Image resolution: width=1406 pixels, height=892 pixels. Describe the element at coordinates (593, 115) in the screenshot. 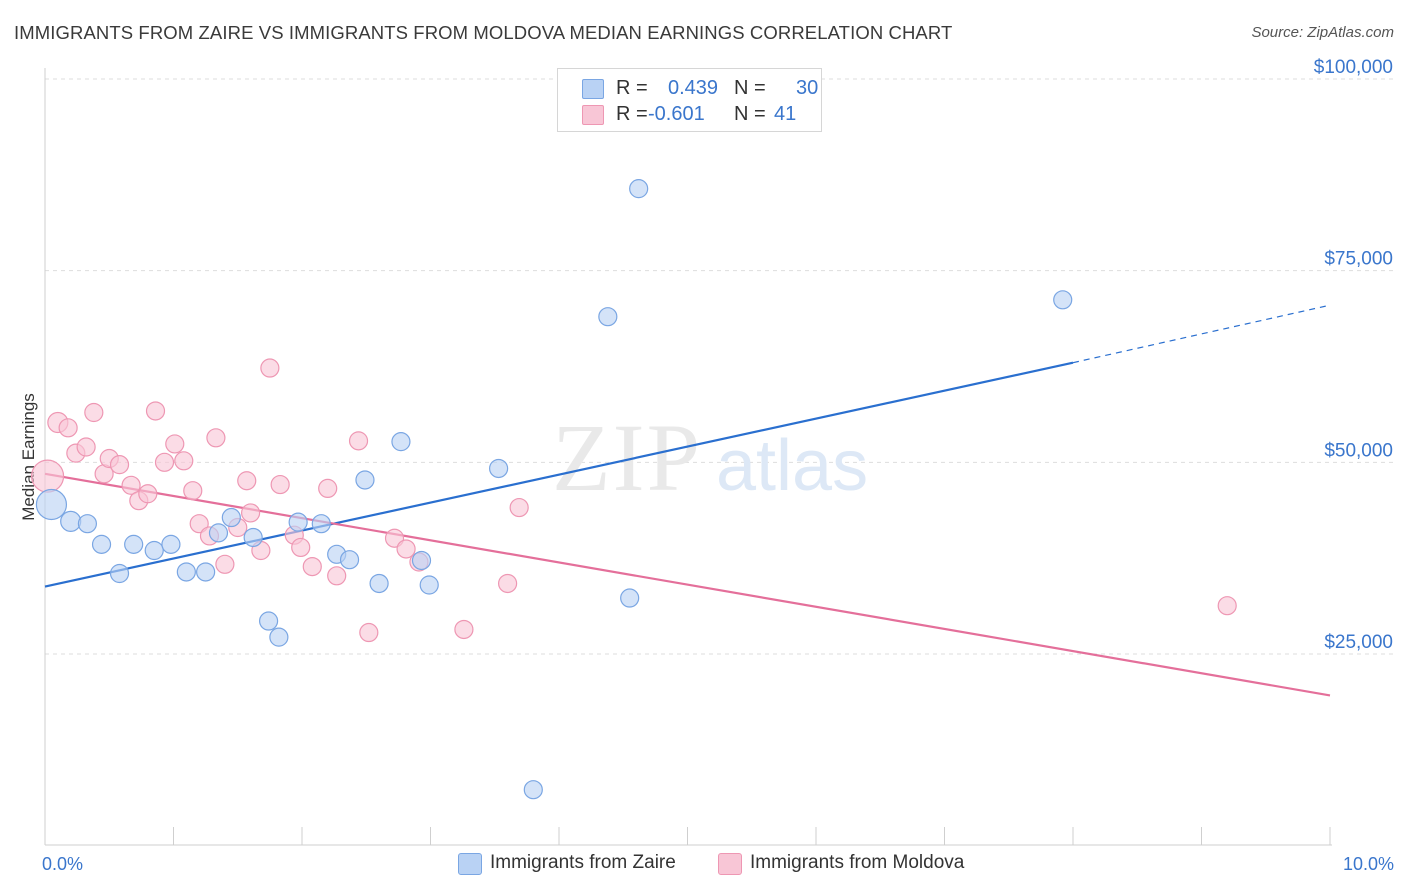

I see `moldova-swatch` at that location.